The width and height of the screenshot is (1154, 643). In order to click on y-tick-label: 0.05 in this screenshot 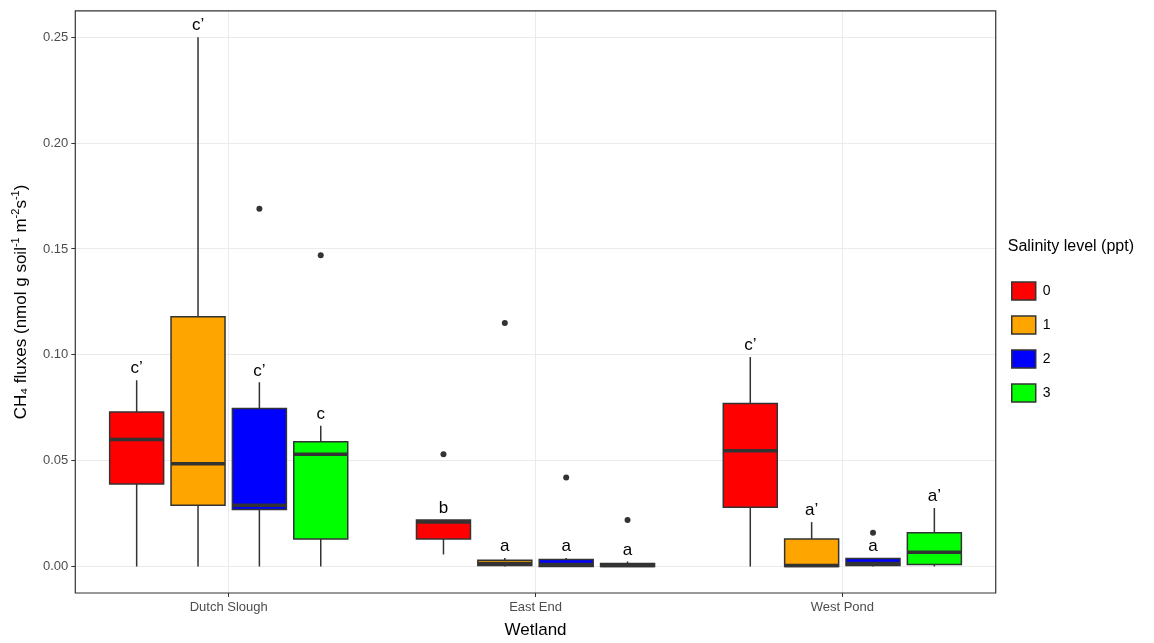, I will do `click(55, 460)`.